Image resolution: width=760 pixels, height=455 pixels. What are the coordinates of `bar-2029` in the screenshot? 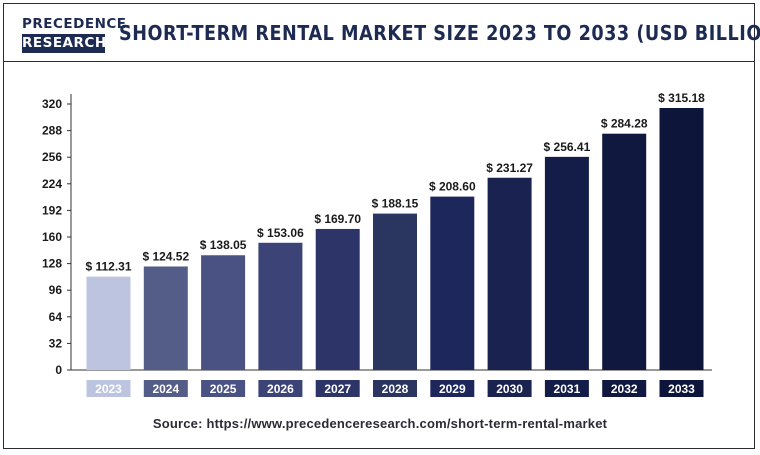 It's located at (452, 283).